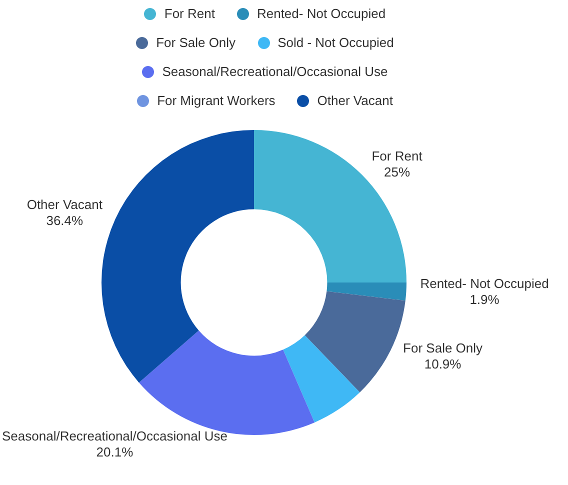  I want to click on slice-label: For Rent, so click(397, 156).